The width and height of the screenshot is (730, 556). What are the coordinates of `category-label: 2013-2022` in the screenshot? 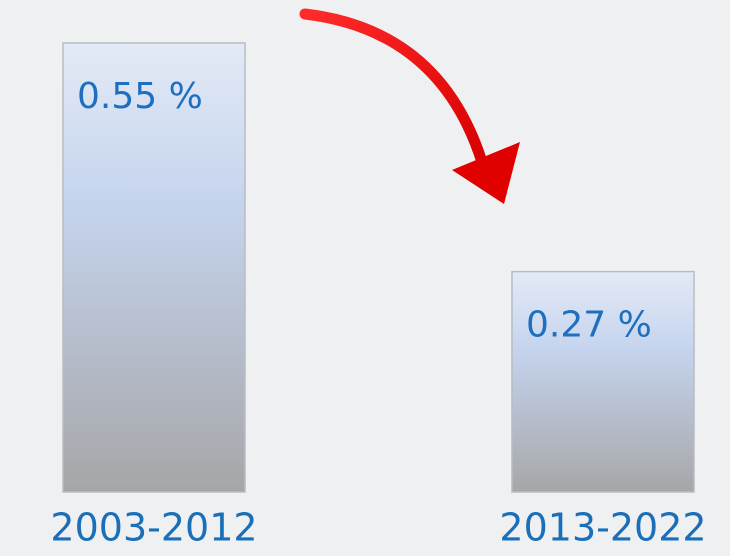 It's located at (602, 528).